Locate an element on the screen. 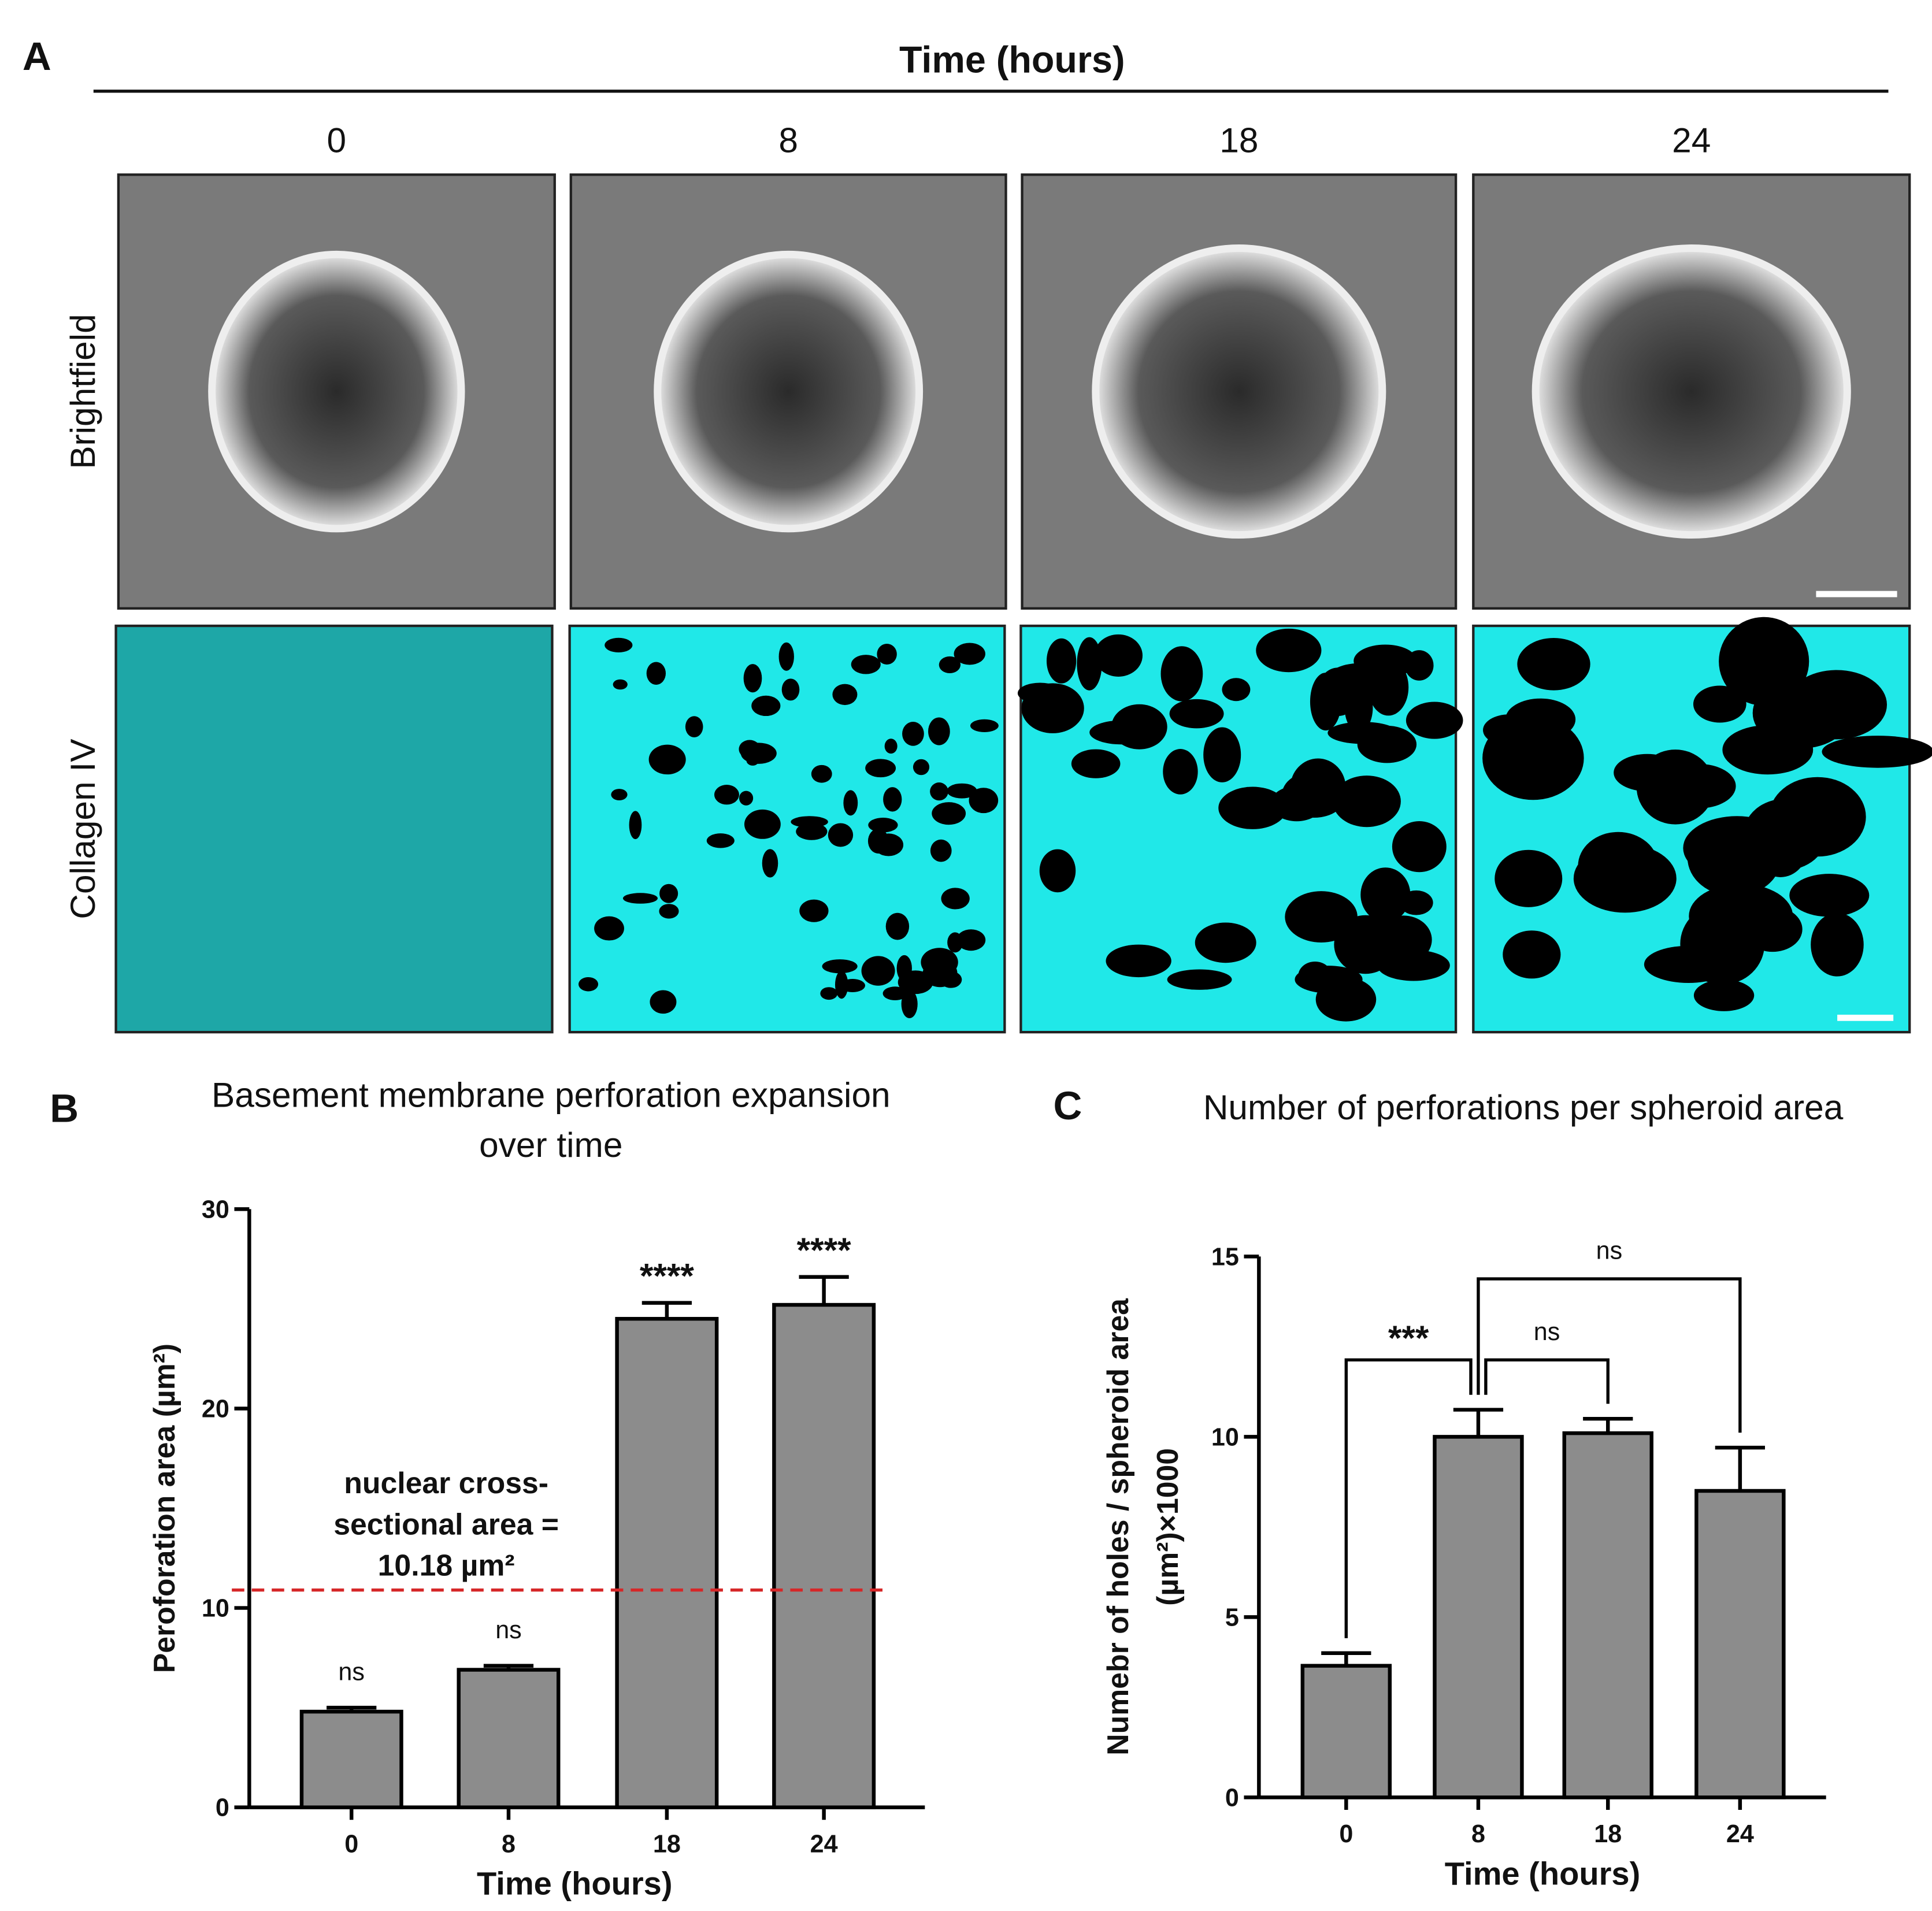 Image resolution: width=1932 pixels, height=1911 pixels. reference-label: 10.18 µm² is located at coordinates (447, 1565).